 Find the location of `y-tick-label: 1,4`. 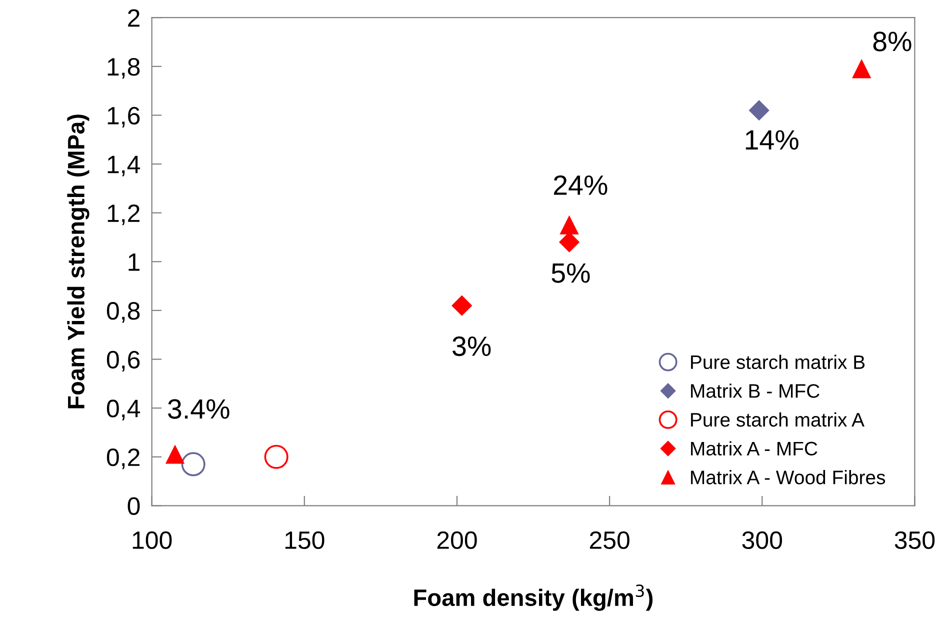

y-tick-label: 1,4 is located at coordinates (124, 166).